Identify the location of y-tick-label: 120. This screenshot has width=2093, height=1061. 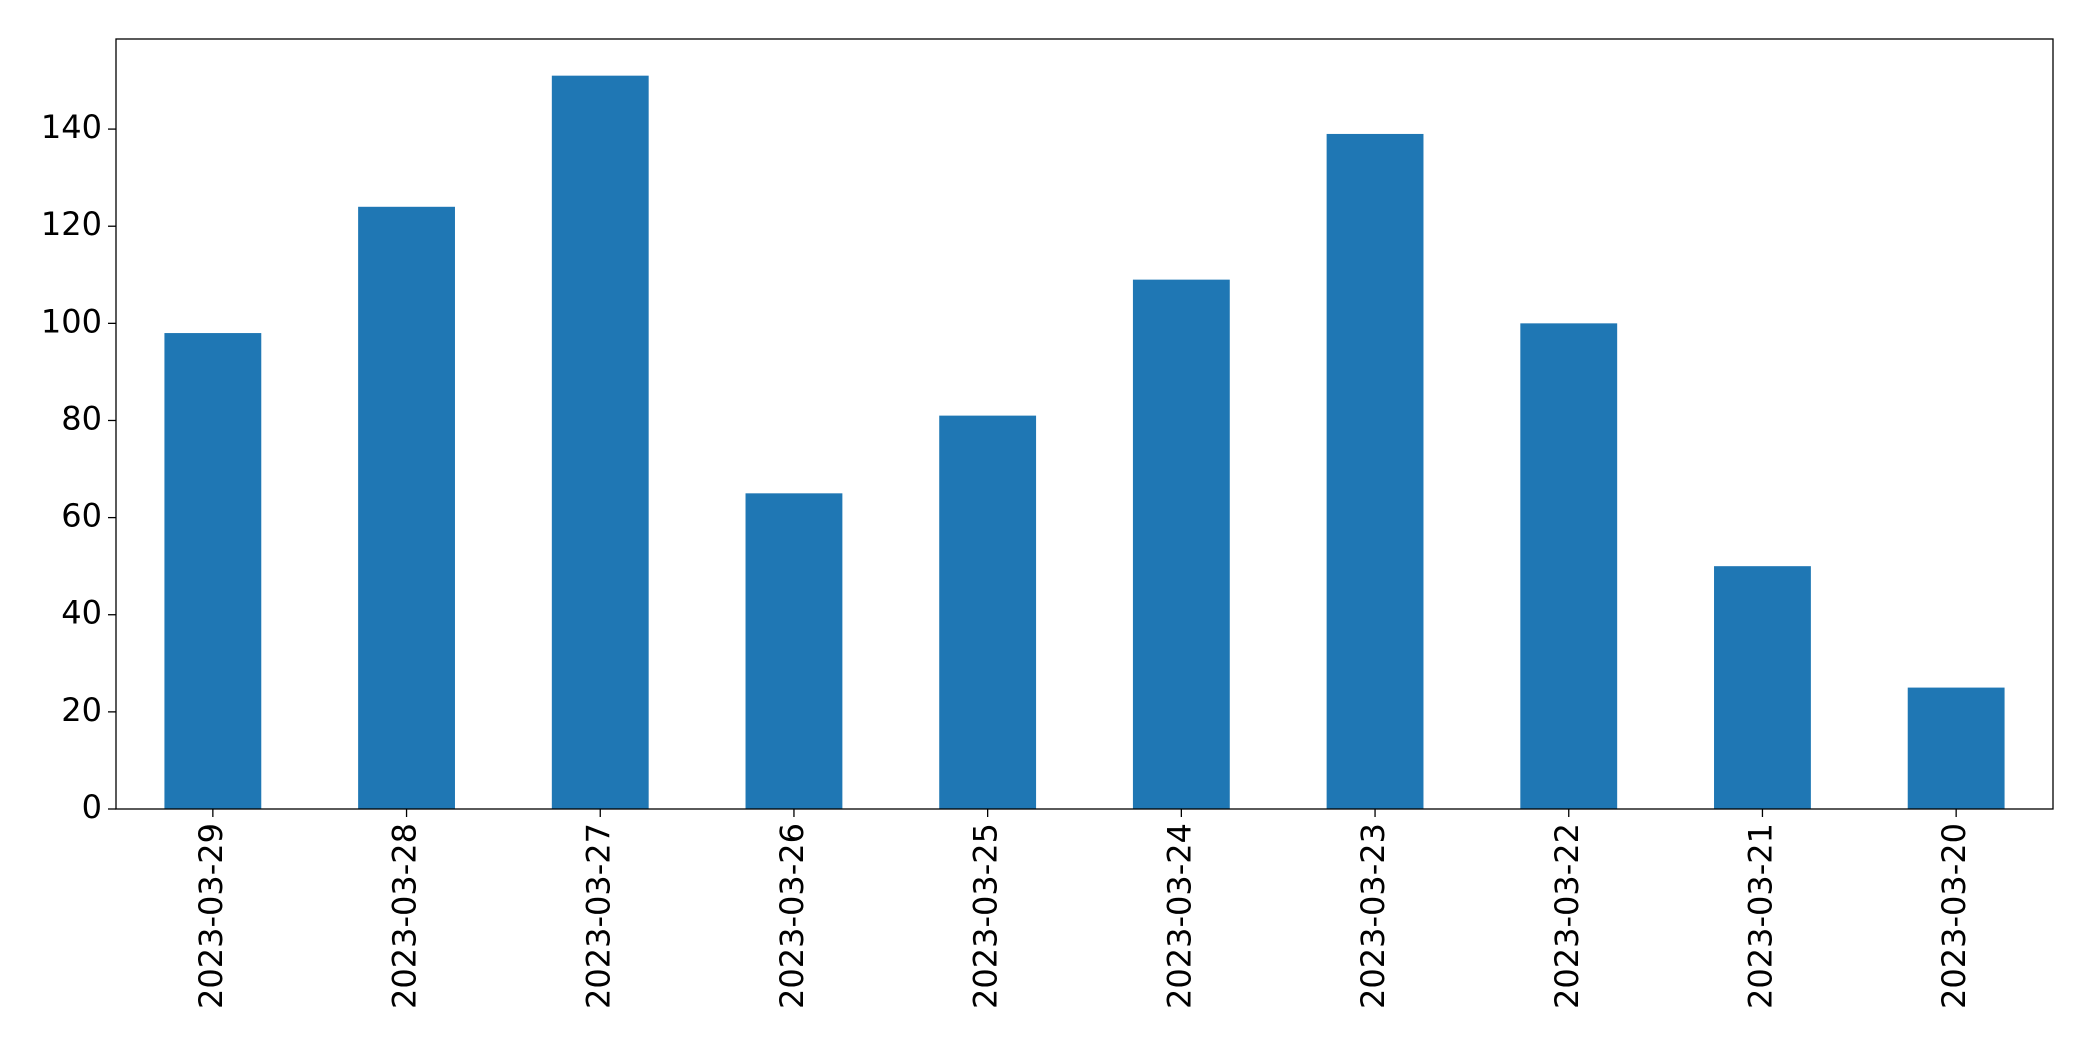
(71, 224).